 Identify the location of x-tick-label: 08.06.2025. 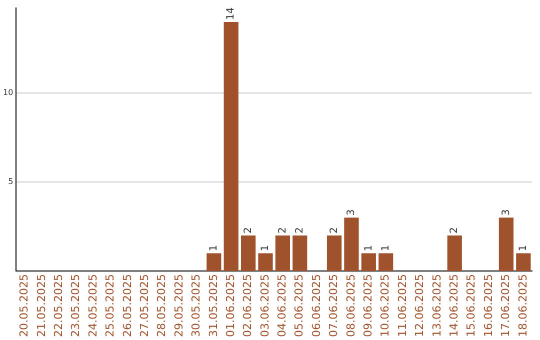
(351, 306).